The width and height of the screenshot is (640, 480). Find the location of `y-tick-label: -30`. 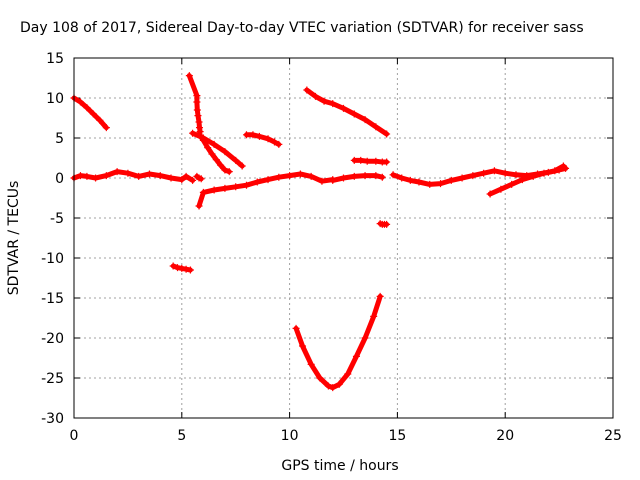

y-tick-label: -30 is located at coordinates (52, 419).